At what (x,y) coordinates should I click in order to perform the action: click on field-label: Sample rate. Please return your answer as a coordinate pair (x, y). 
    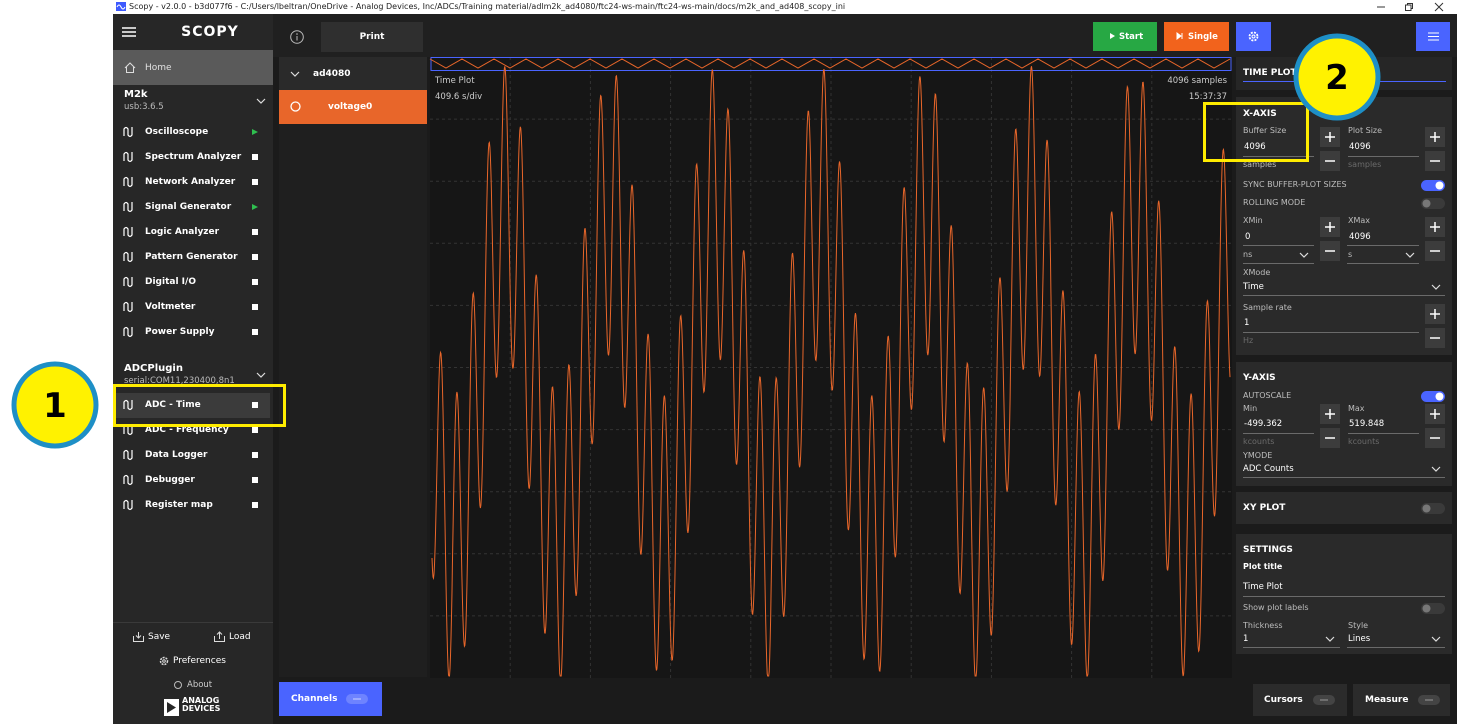
    Looking at the image, I should click on (1267, 307).